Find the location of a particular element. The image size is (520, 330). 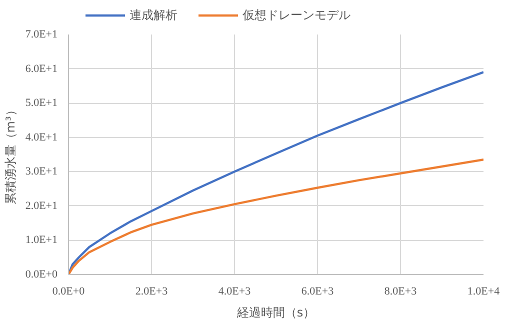

y-tick-label: 1.0E+1 is located at coordinates (41, 240).